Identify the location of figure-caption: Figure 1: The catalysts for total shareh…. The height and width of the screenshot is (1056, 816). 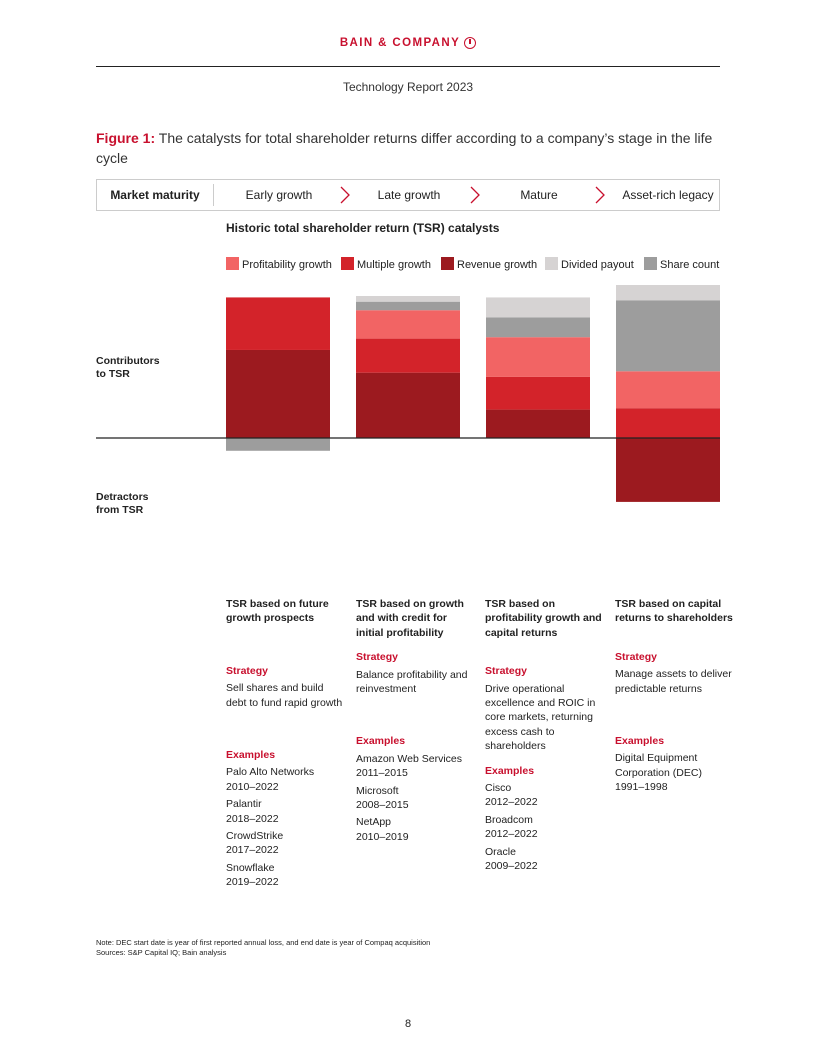
(408, 148).